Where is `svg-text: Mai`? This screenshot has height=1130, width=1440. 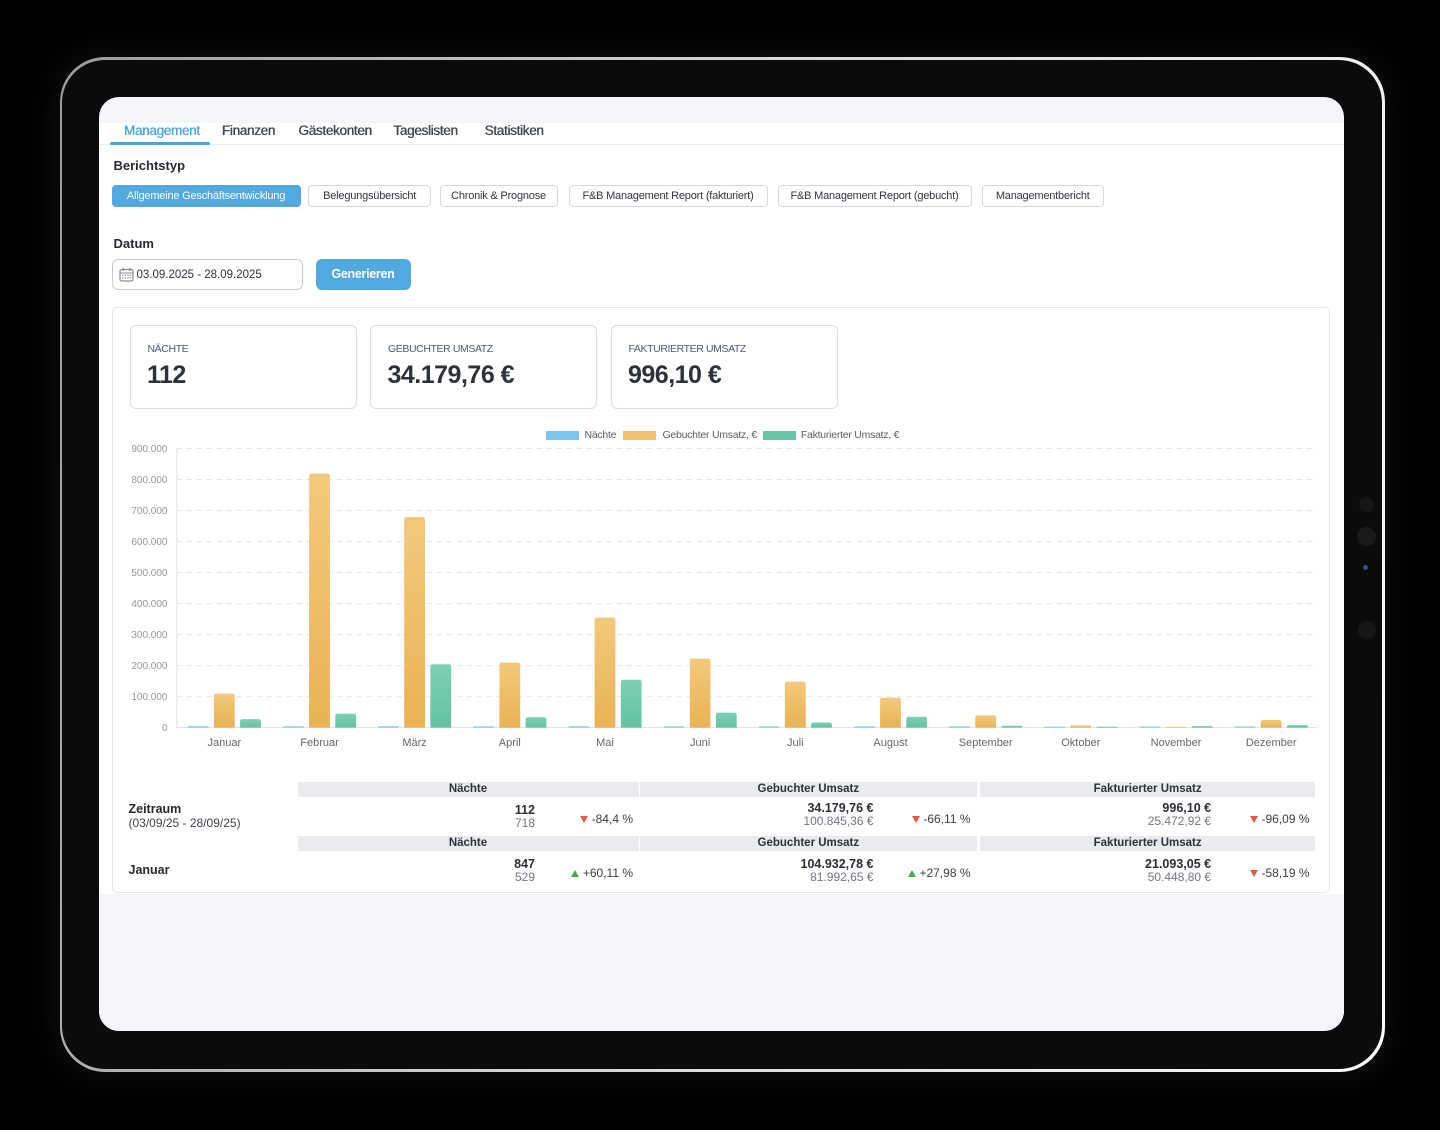
svg-text: Mai is located at coordinates (605, 743).